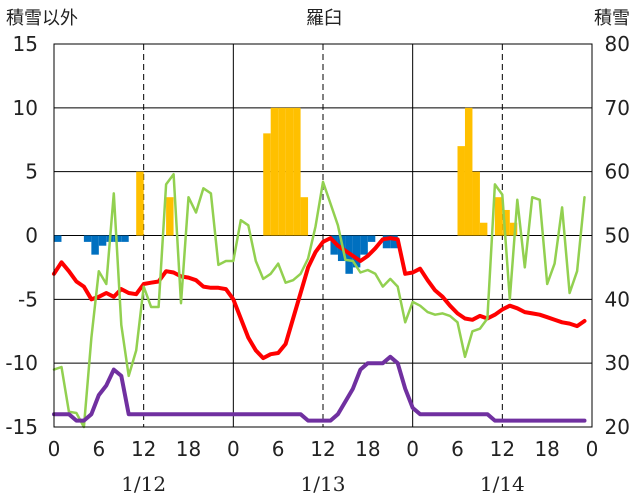 This screenshot has height=501, width=636. Describe the element at coordinates (25, 44) in the screenshot. I see `left-tick-label: 15` at that location.